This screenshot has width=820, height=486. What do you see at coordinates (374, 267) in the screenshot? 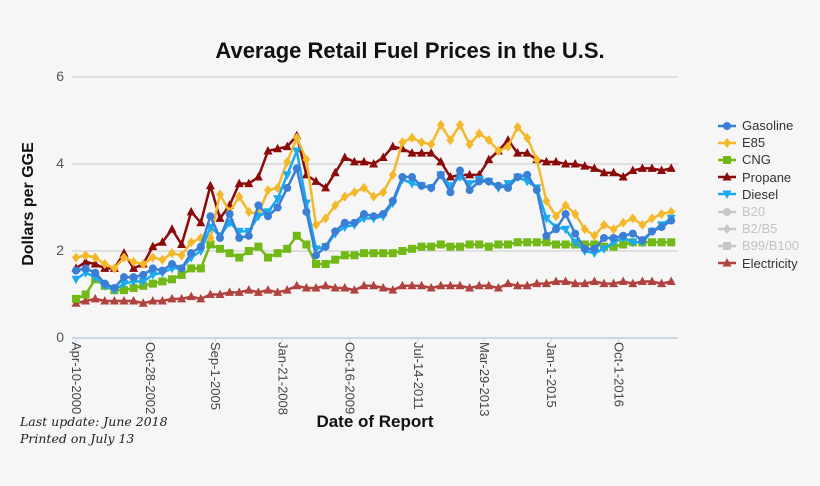
I see `series-cng` at bounding box center [374, 267].